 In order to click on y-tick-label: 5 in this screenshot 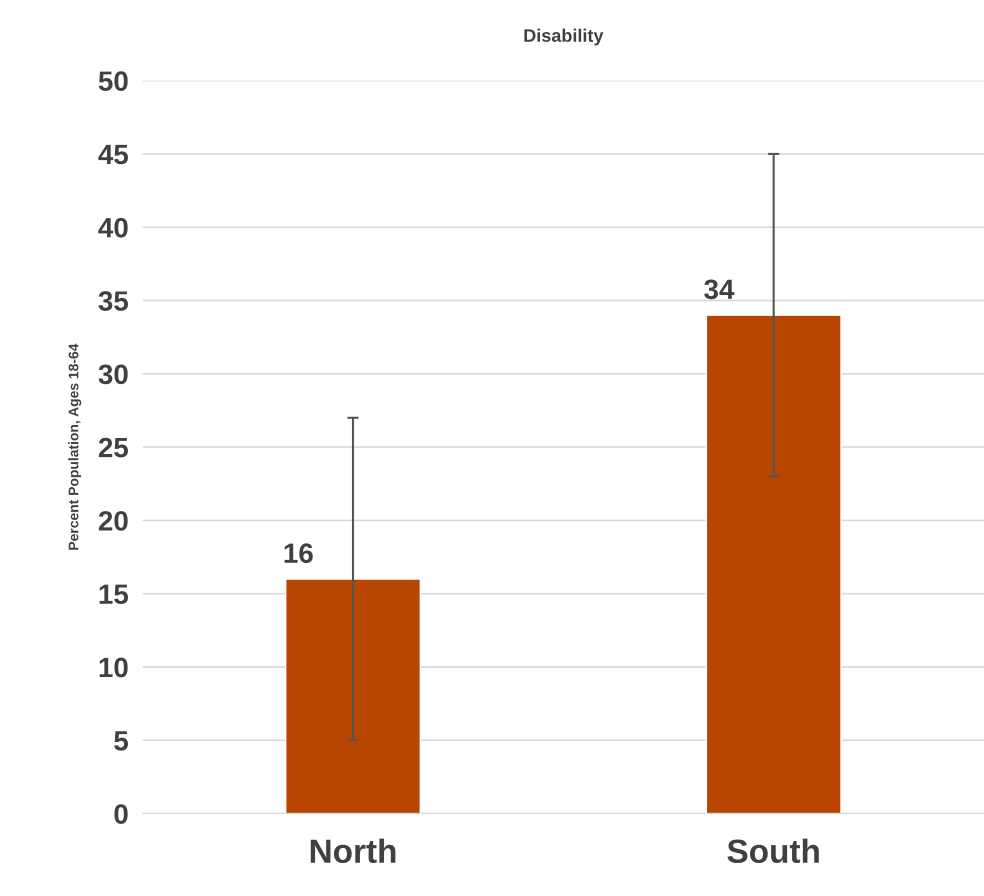, I will do `click(121, 741)`.